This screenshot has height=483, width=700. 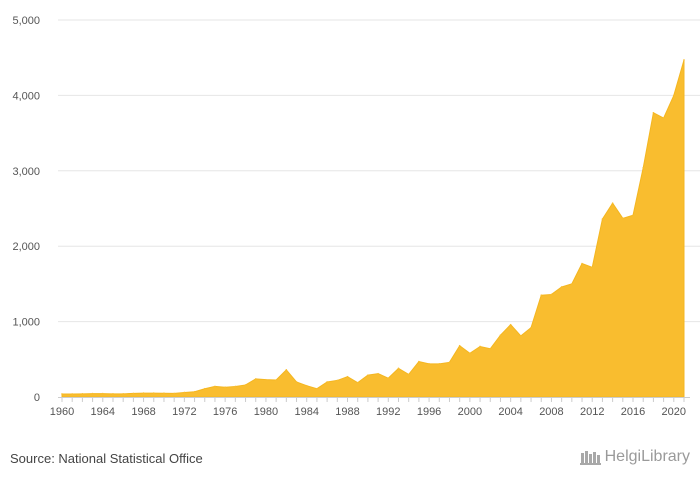 I want to click on source-note: Source: National Statistical Office, so click(x=106, y=458).